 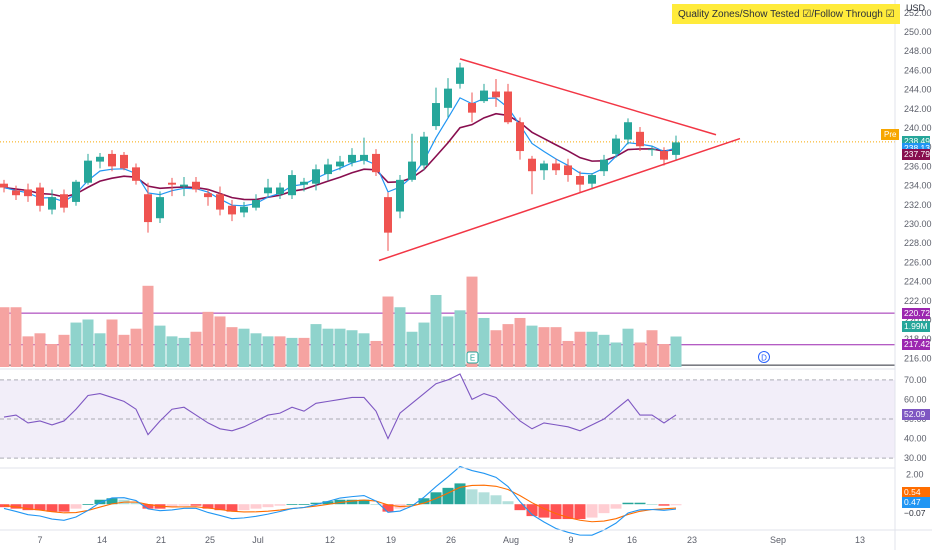 What do you see at coordinates (854, 14) in the screenshot?
I see `banner-item-follow-through: Follow Through ☑` at bounding box center [854, 14].